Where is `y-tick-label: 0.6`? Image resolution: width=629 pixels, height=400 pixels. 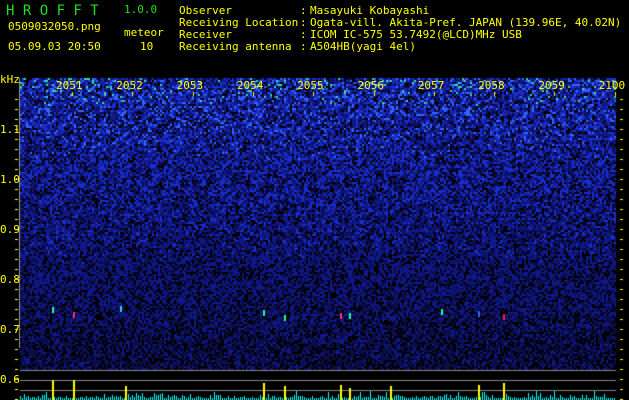
y-tick-label: 0.6 is located at coordinates (10, 379).